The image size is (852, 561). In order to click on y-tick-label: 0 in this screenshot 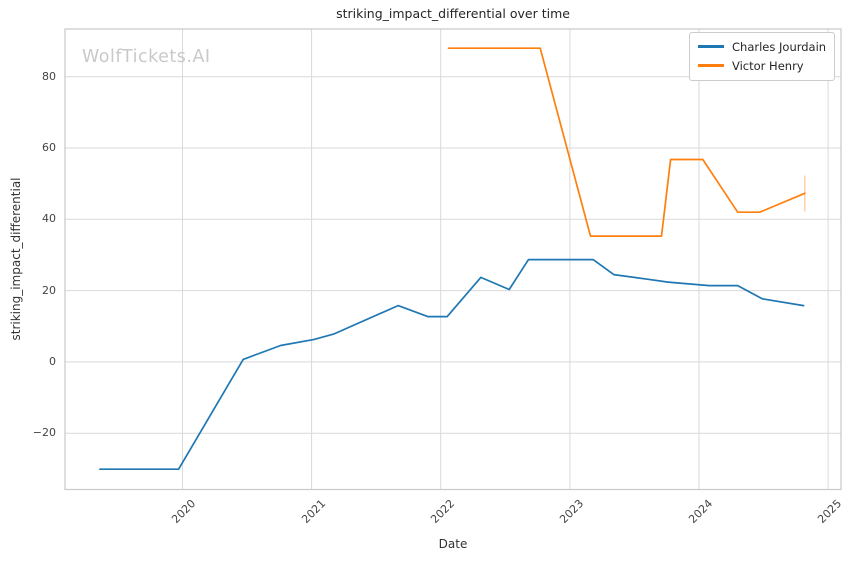, I will do `click(52, 361)`.